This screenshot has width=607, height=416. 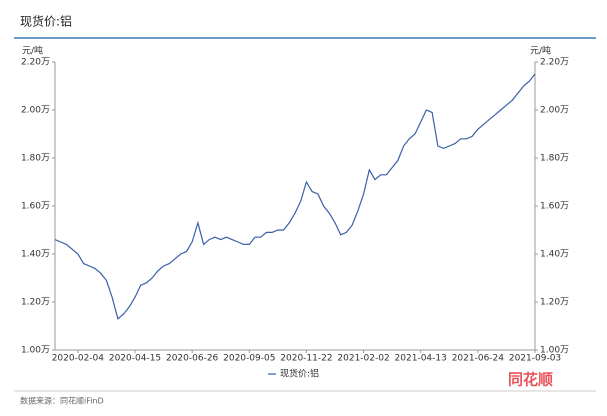 I want to click on x-tick-label: 2020-11-22, so click(x=306, y=359).